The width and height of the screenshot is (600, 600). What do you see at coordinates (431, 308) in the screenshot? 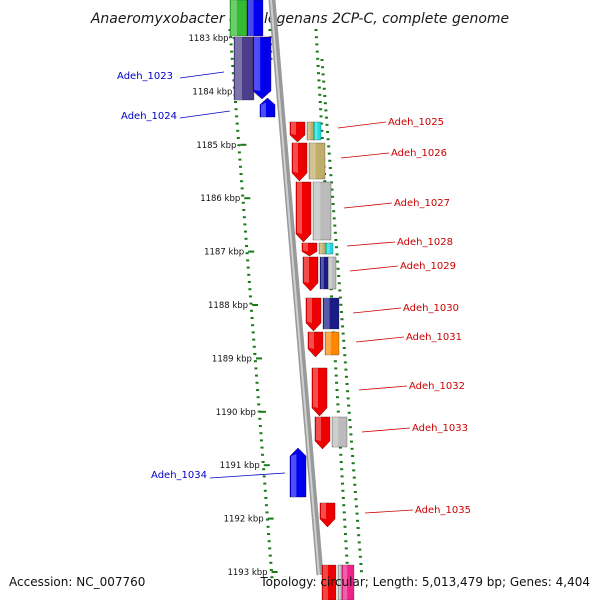
I see `gene-label-forward: Adeh_1030` at bounding box center [431, 308].